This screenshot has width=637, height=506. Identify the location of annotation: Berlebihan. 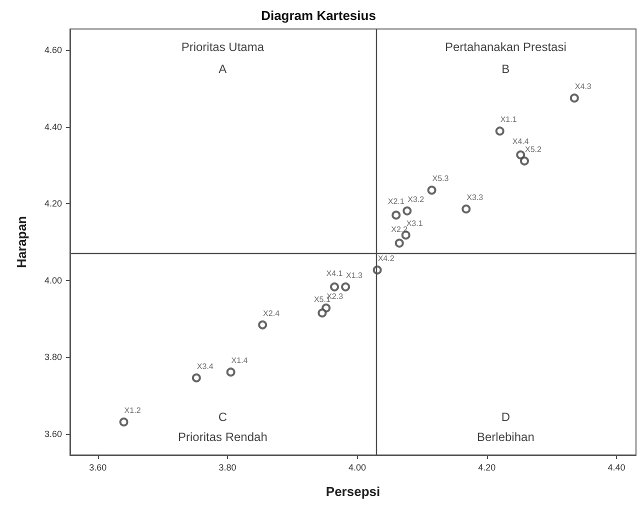
(505, 437).